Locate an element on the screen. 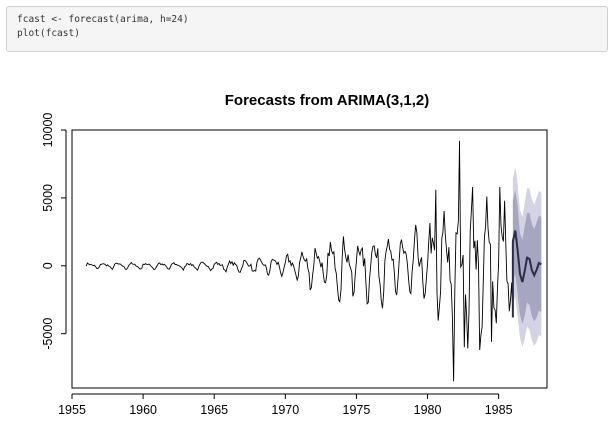  chart-title: Forecasts from ARIMA(3,1,2) is located at coordinates (327, 100).